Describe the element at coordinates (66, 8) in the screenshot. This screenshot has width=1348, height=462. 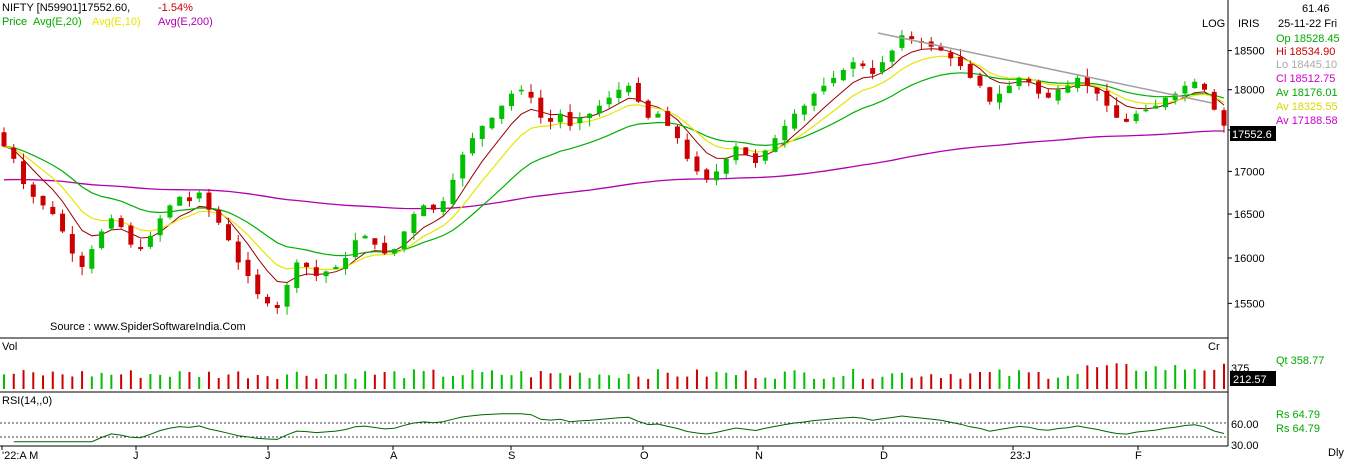
I see `instrument-label: NIFTY [N59901]17552.60,` at that location.